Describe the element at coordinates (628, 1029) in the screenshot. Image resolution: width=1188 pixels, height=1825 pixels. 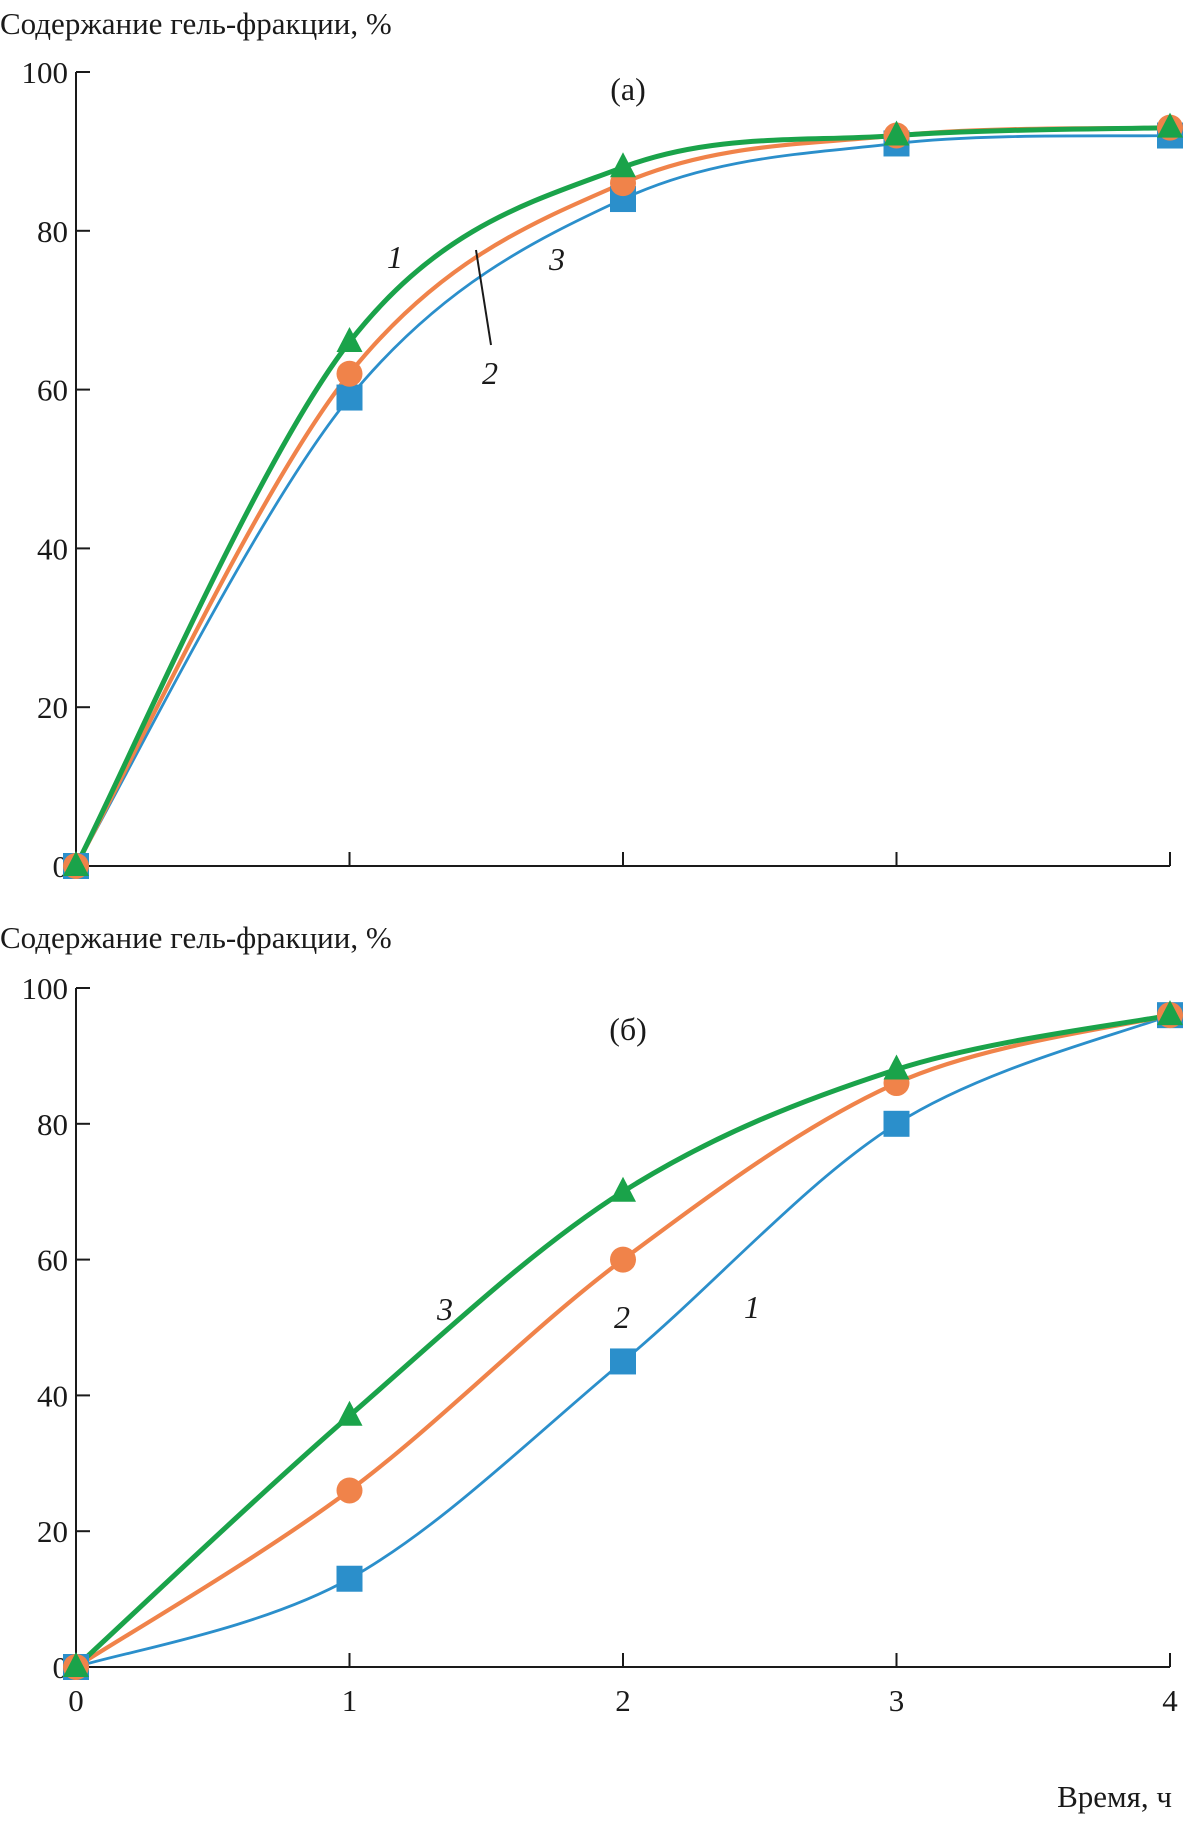
I see `panel-label: (б)` at that location.